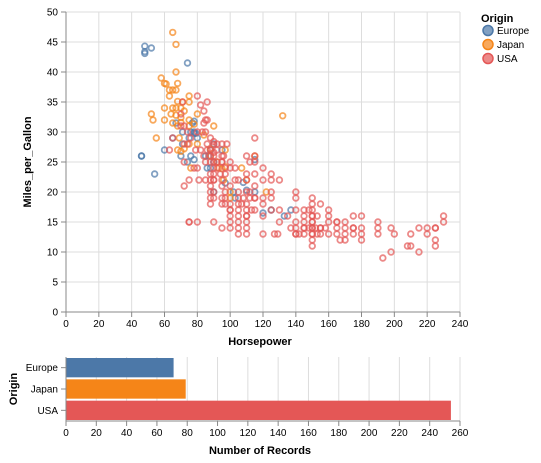 The height and width of the screenshot is (463, 541). I want to click on scatter-x-tick-label: 140, so click(295, 324).